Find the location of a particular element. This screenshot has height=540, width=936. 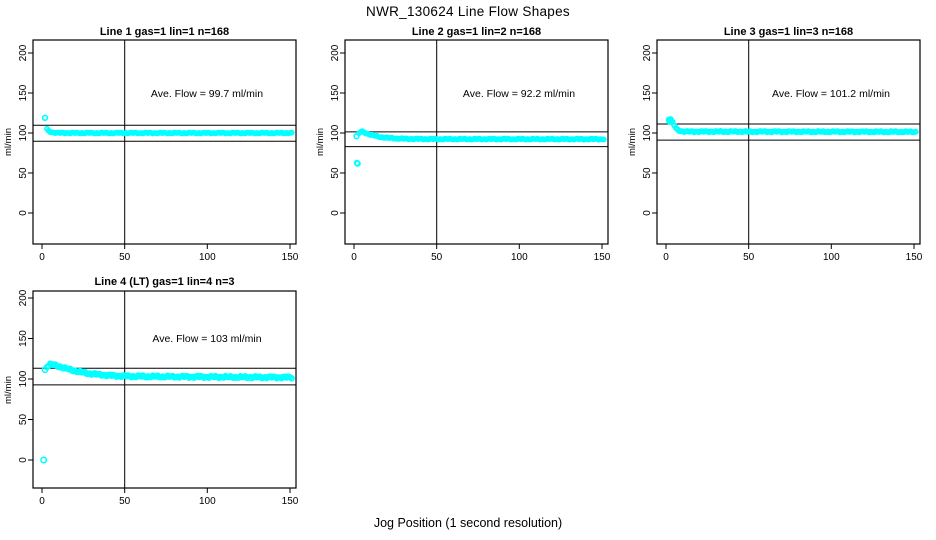

figure-title: NWR_130624 Line Flow Shapes is located at coordinates (468, 11).